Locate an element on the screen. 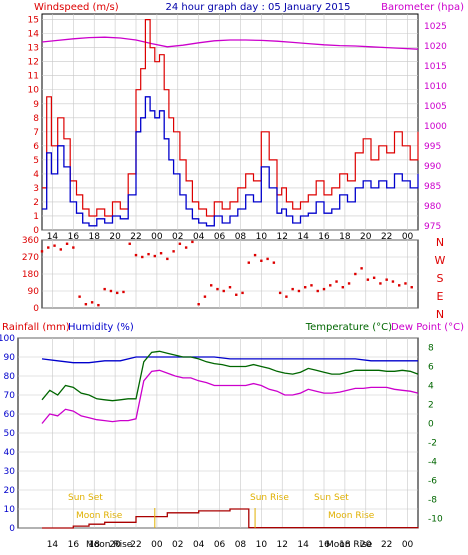  x-bottom-tick-label: 02 is located at coordinates (177, 545).